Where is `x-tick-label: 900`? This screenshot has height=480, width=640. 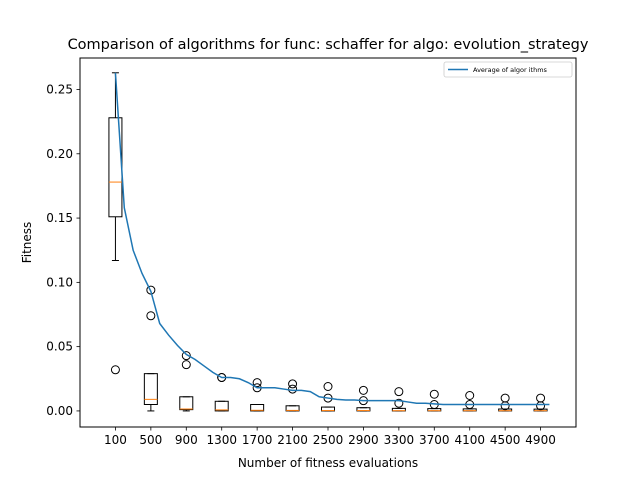
x-tick-label: 900 is located at coordinates (186, 440).